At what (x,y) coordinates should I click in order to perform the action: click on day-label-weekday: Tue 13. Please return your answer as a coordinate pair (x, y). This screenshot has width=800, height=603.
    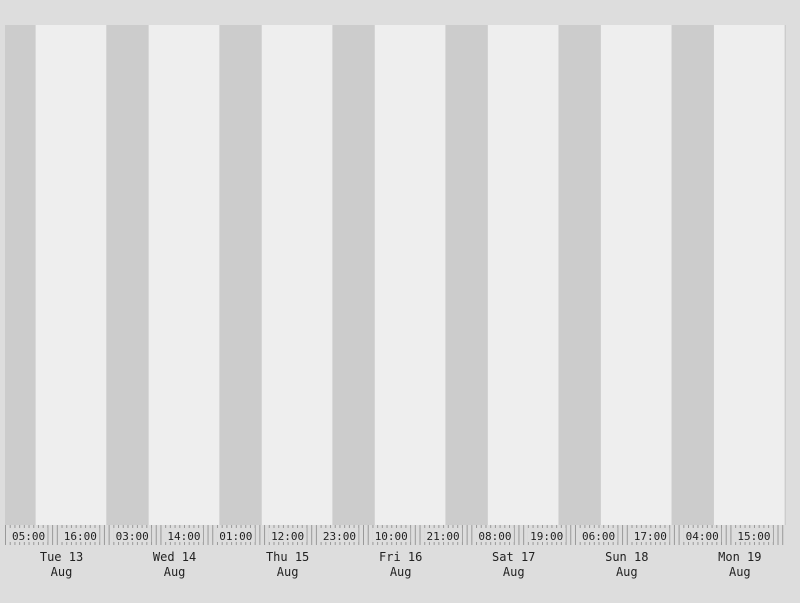
    Looking at the image, I should click on (61, 557).